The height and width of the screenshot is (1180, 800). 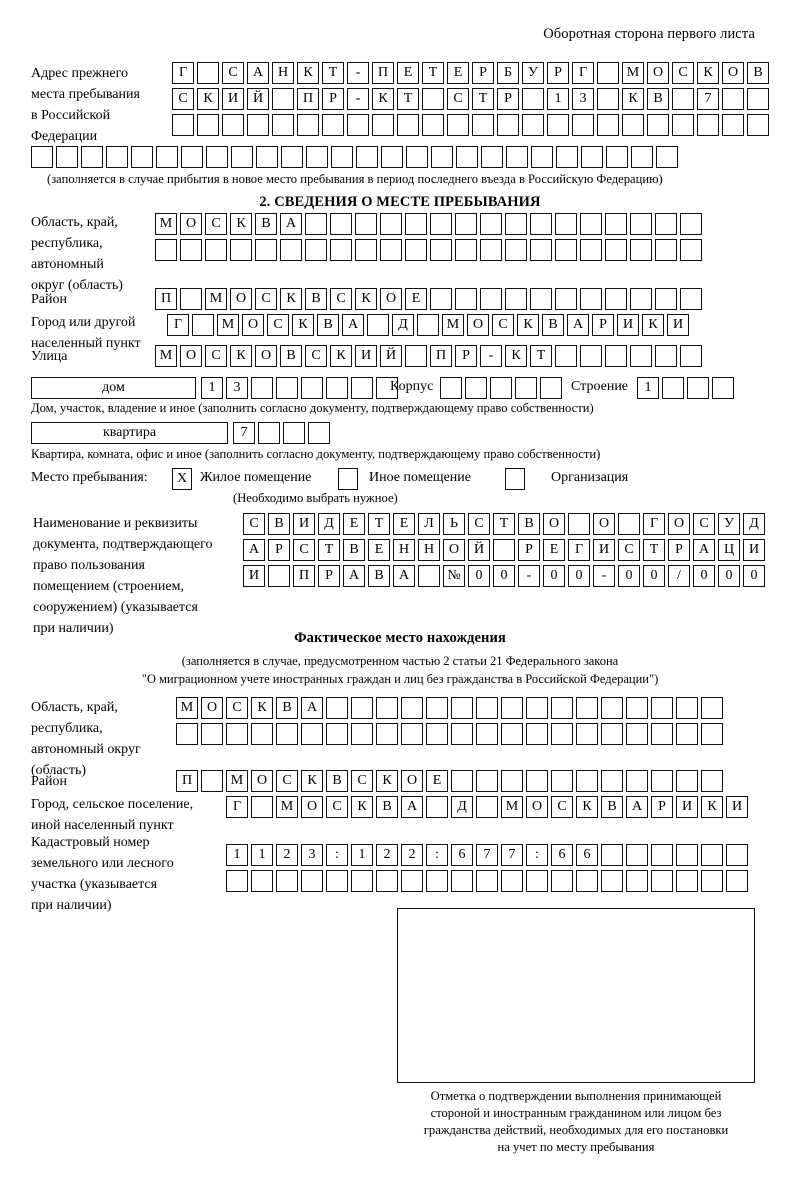 I want to click on char-cell: Л, so click(x=429, y=524).